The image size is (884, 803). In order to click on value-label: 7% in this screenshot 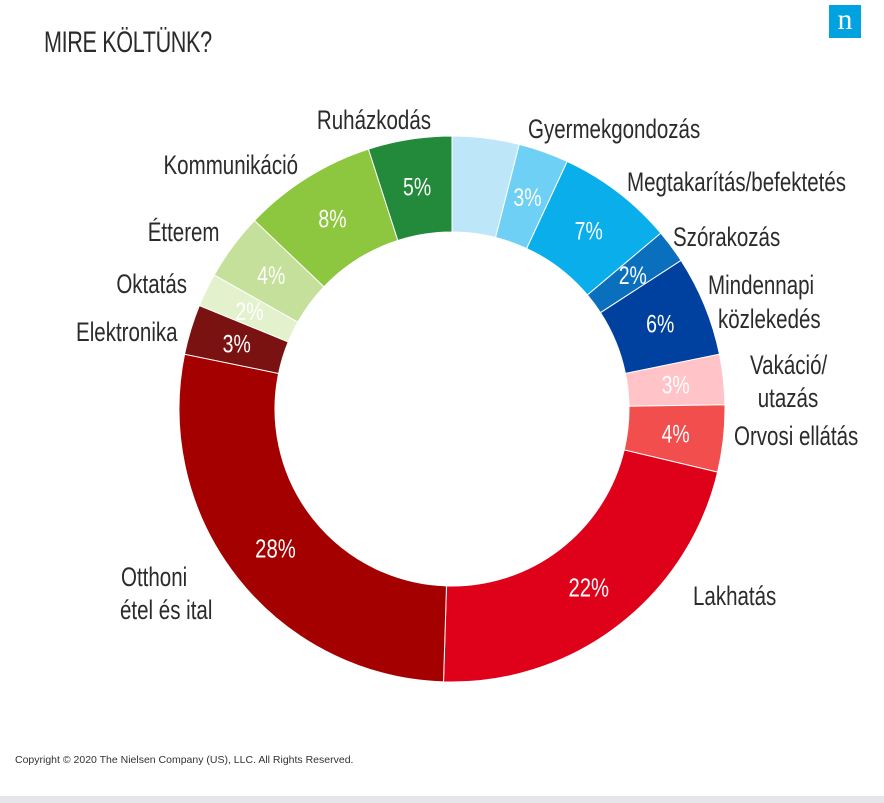, I will do `click(589, 231)`.